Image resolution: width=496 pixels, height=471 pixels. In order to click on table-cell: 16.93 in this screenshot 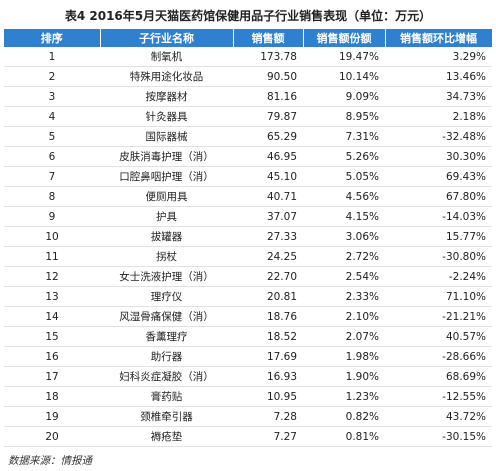, I will do `click(268, 376)`.